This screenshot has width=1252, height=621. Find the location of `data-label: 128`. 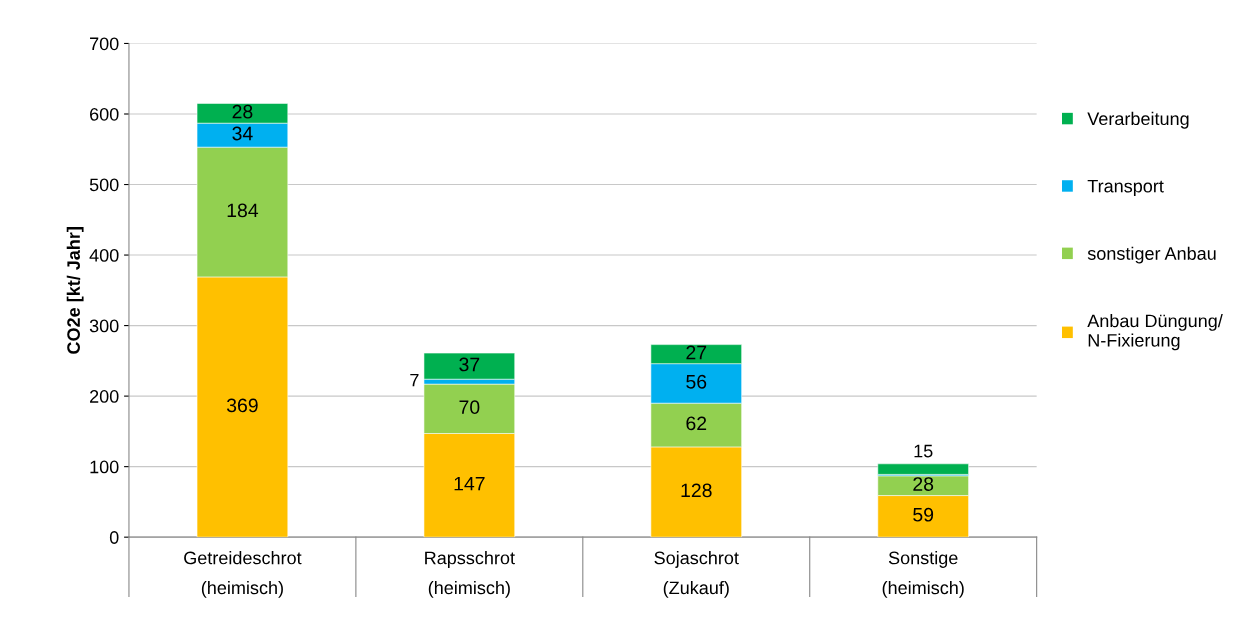

data-label: 128 is located at coordinates (696, 490).